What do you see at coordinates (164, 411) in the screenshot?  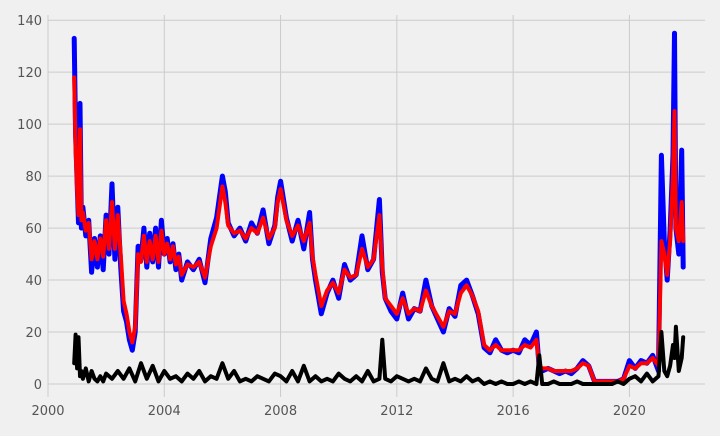 I see `x-tick-label: 2004` at bounding box center [164, 411].